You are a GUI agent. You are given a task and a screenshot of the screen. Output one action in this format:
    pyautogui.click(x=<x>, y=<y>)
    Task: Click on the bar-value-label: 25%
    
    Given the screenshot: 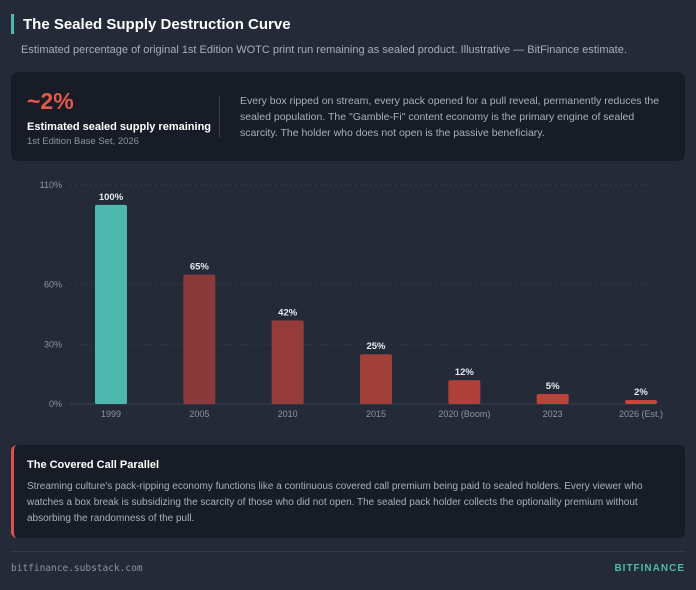 What is the action you would take?
    pyautogui.click(x=376, y=346)
    